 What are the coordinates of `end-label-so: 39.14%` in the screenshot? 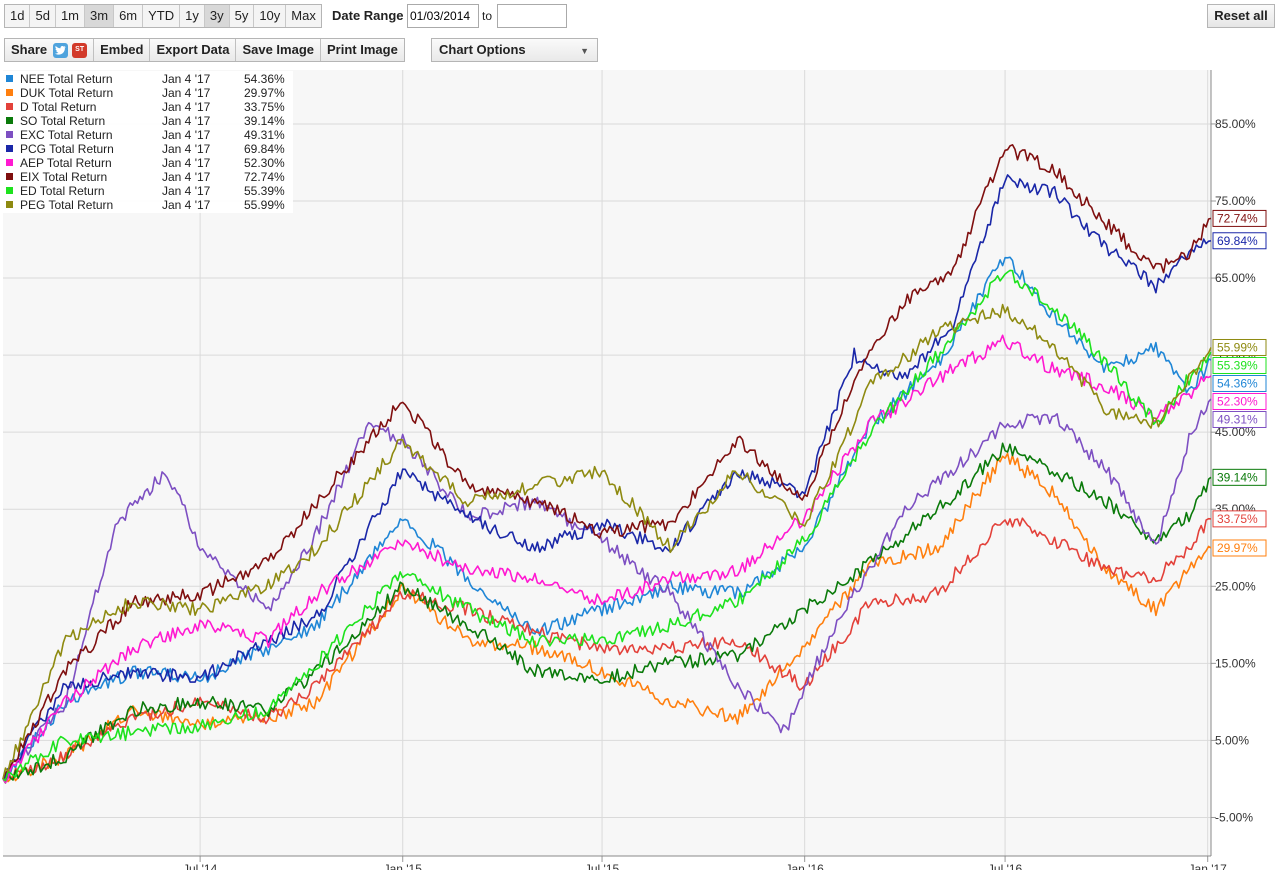 It's located at (1239, 477).